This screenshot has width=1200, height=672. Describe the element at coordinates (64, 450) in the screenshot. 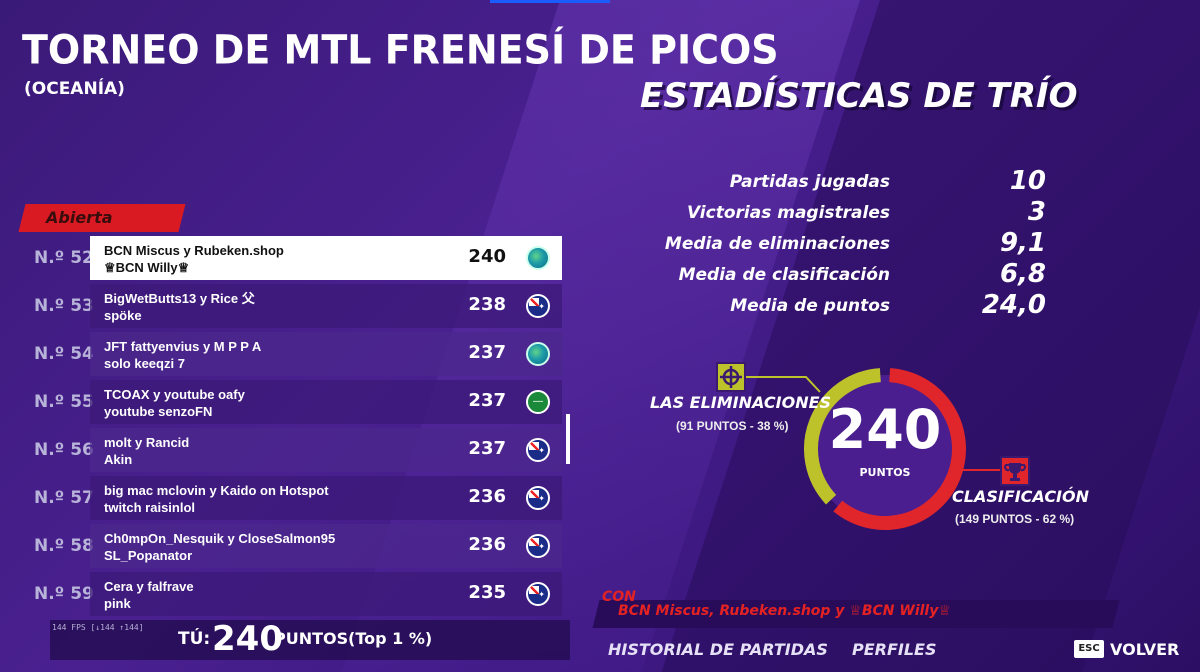

I see `rank: N.º 56` at that location.